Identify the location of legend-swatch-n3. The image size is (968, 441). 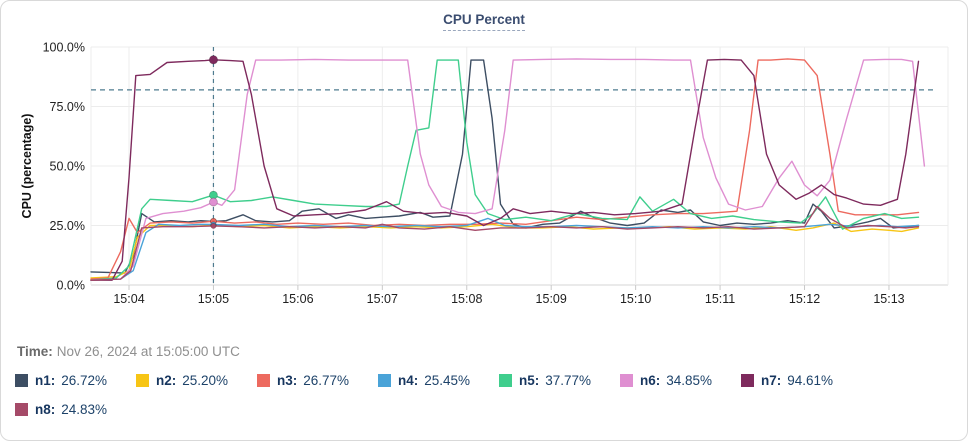
(263, 380).